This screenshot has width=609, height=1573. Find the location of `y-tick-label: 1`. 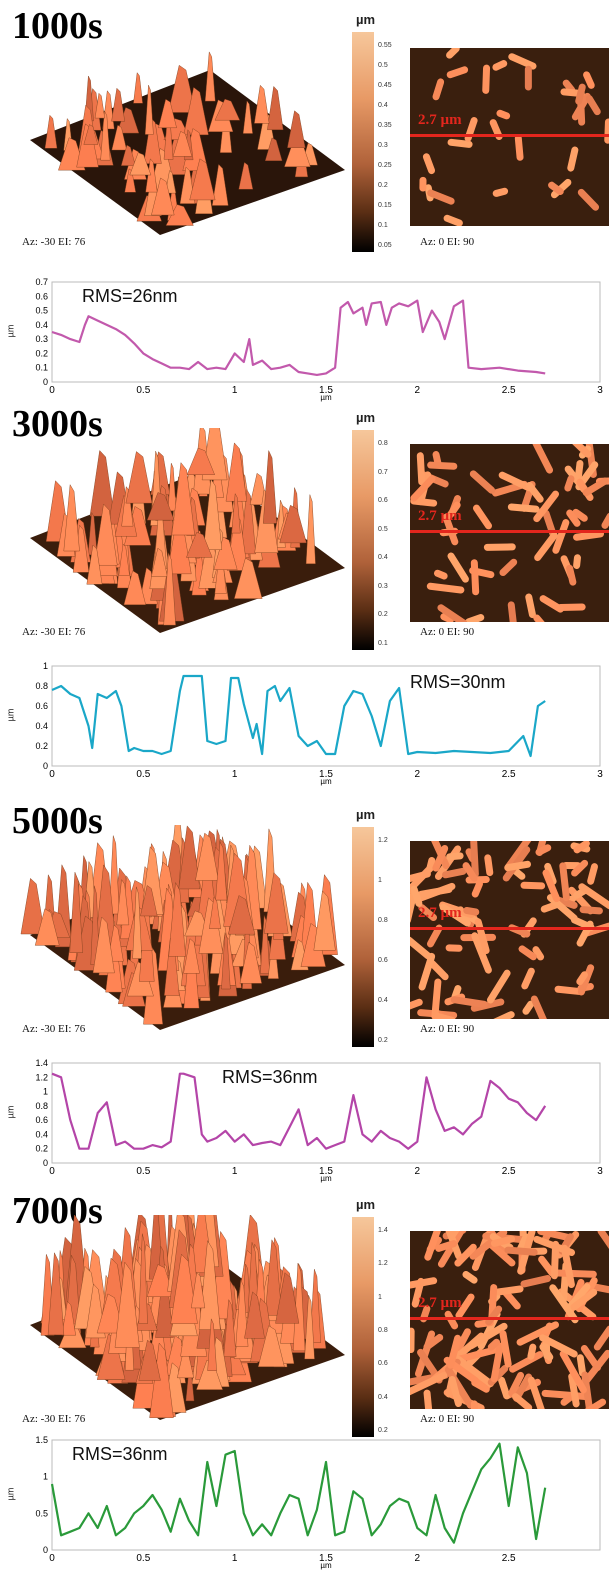

y-tick-label: 1 is located at coordinates (45, 666).